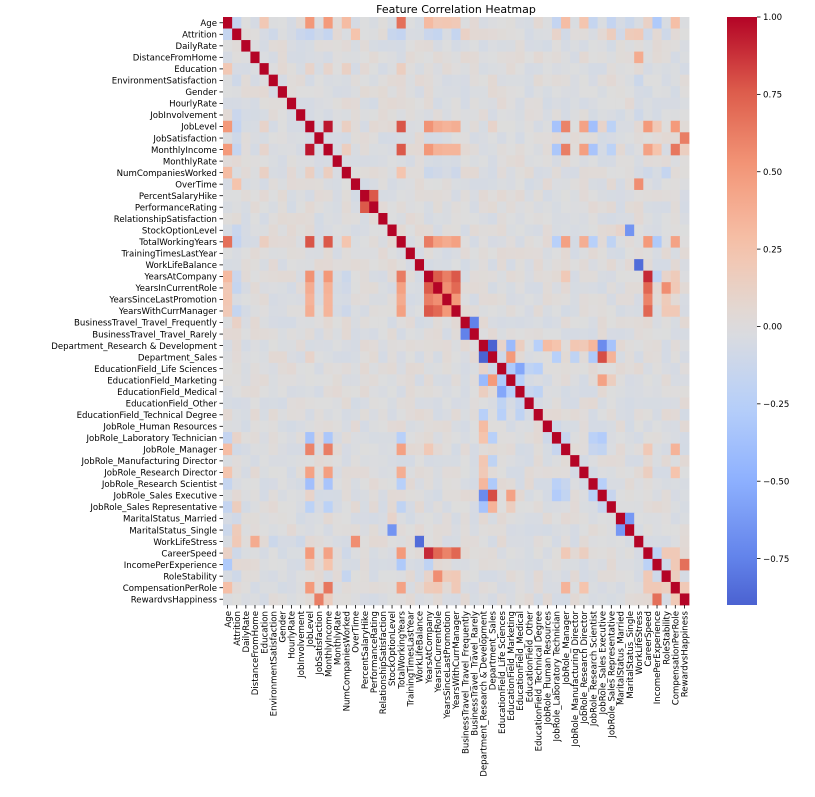 This screenshot has height=797, width=815. Describe the element at coordinates (155, 370) in the screenshot. I see `y-tick-label: EducationField_Life Sciences` at that location.